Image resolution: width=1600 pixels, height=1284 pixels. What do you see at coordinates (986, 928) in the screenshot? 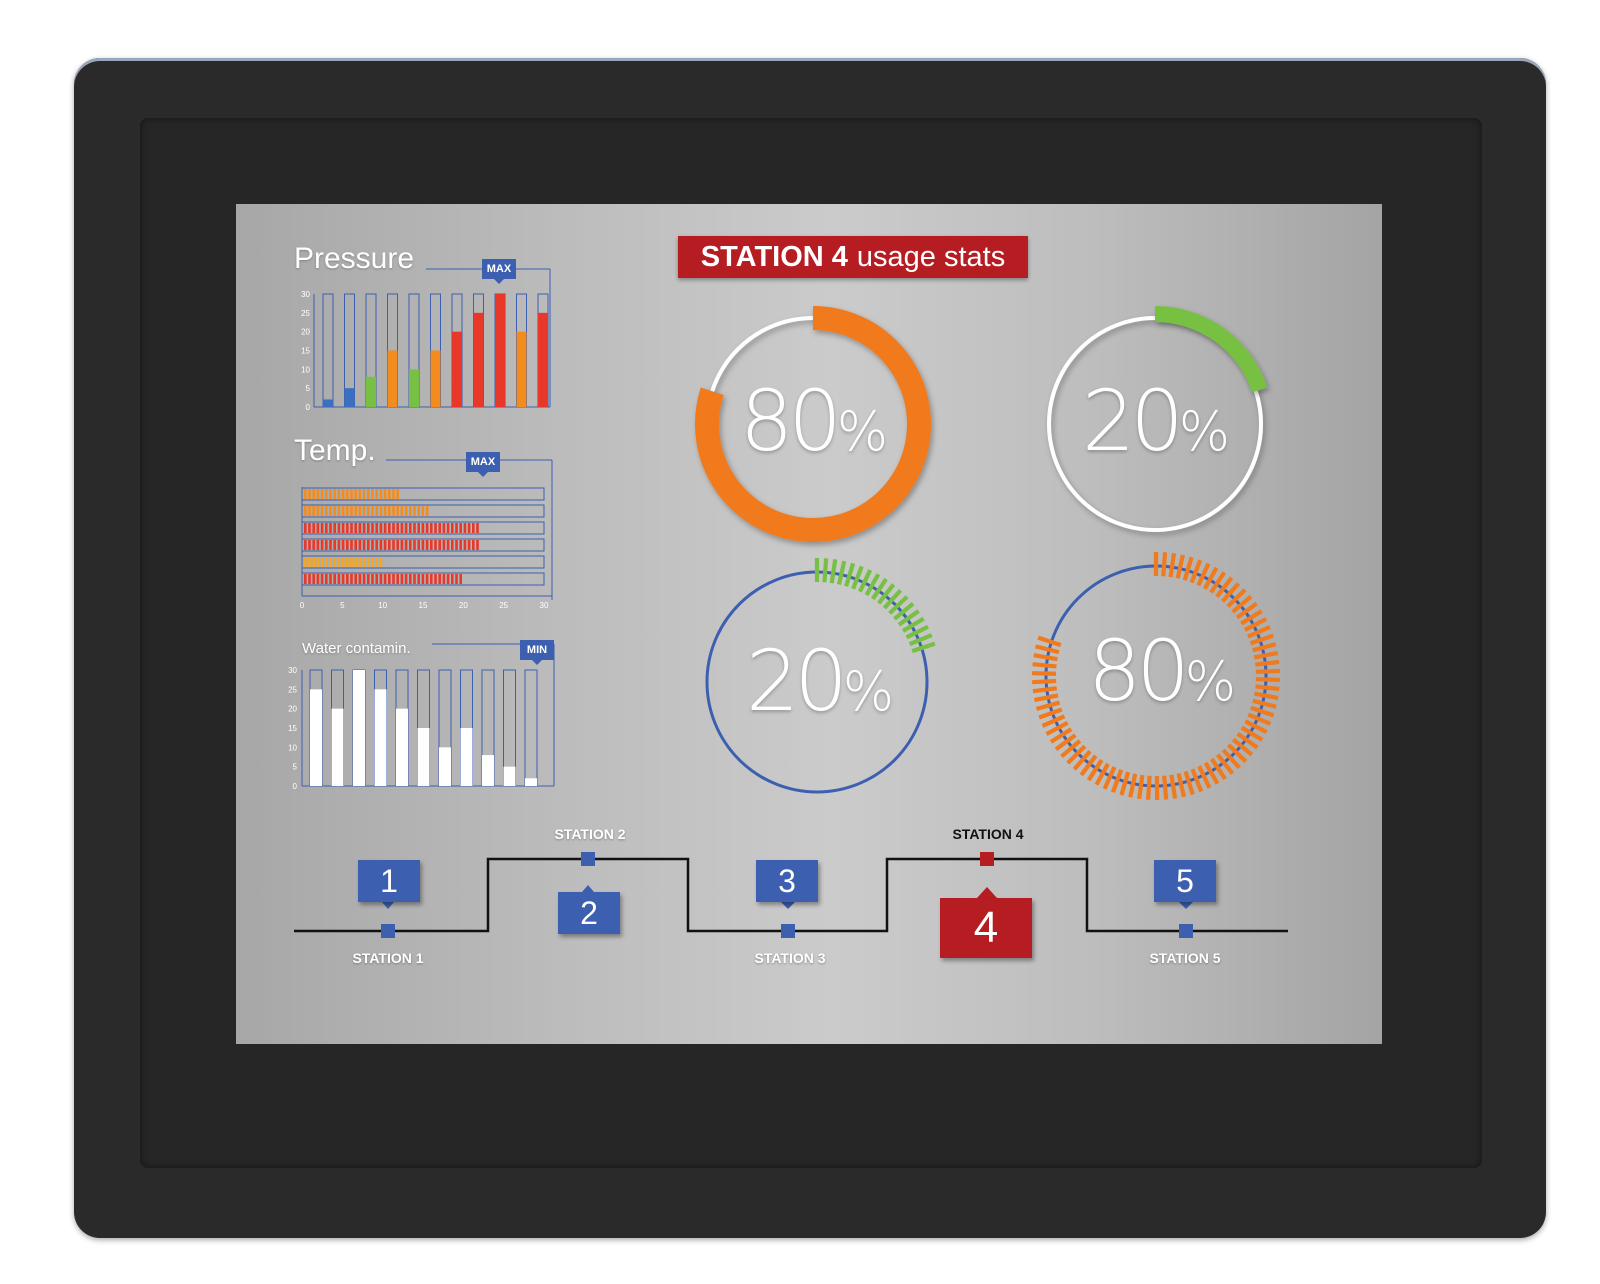
I see `station-4-button: 4` at bounding box center [986, 928].